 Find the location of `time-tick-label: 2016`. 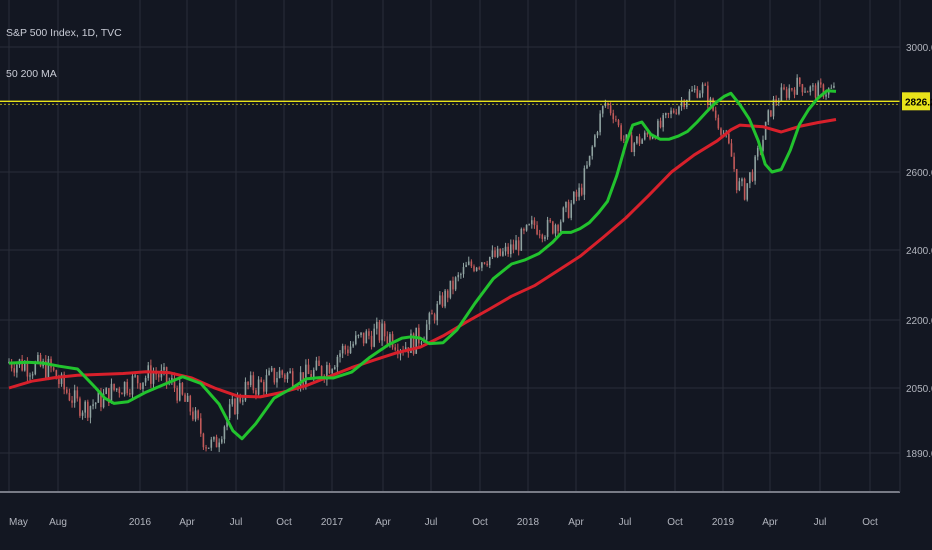

time-tick-label: 2016 is located at coordinates (140, 522).